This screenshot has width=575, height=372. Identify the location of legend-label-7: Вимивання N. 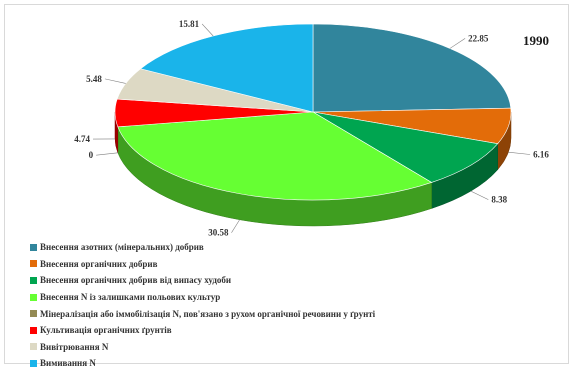
(68, 363).